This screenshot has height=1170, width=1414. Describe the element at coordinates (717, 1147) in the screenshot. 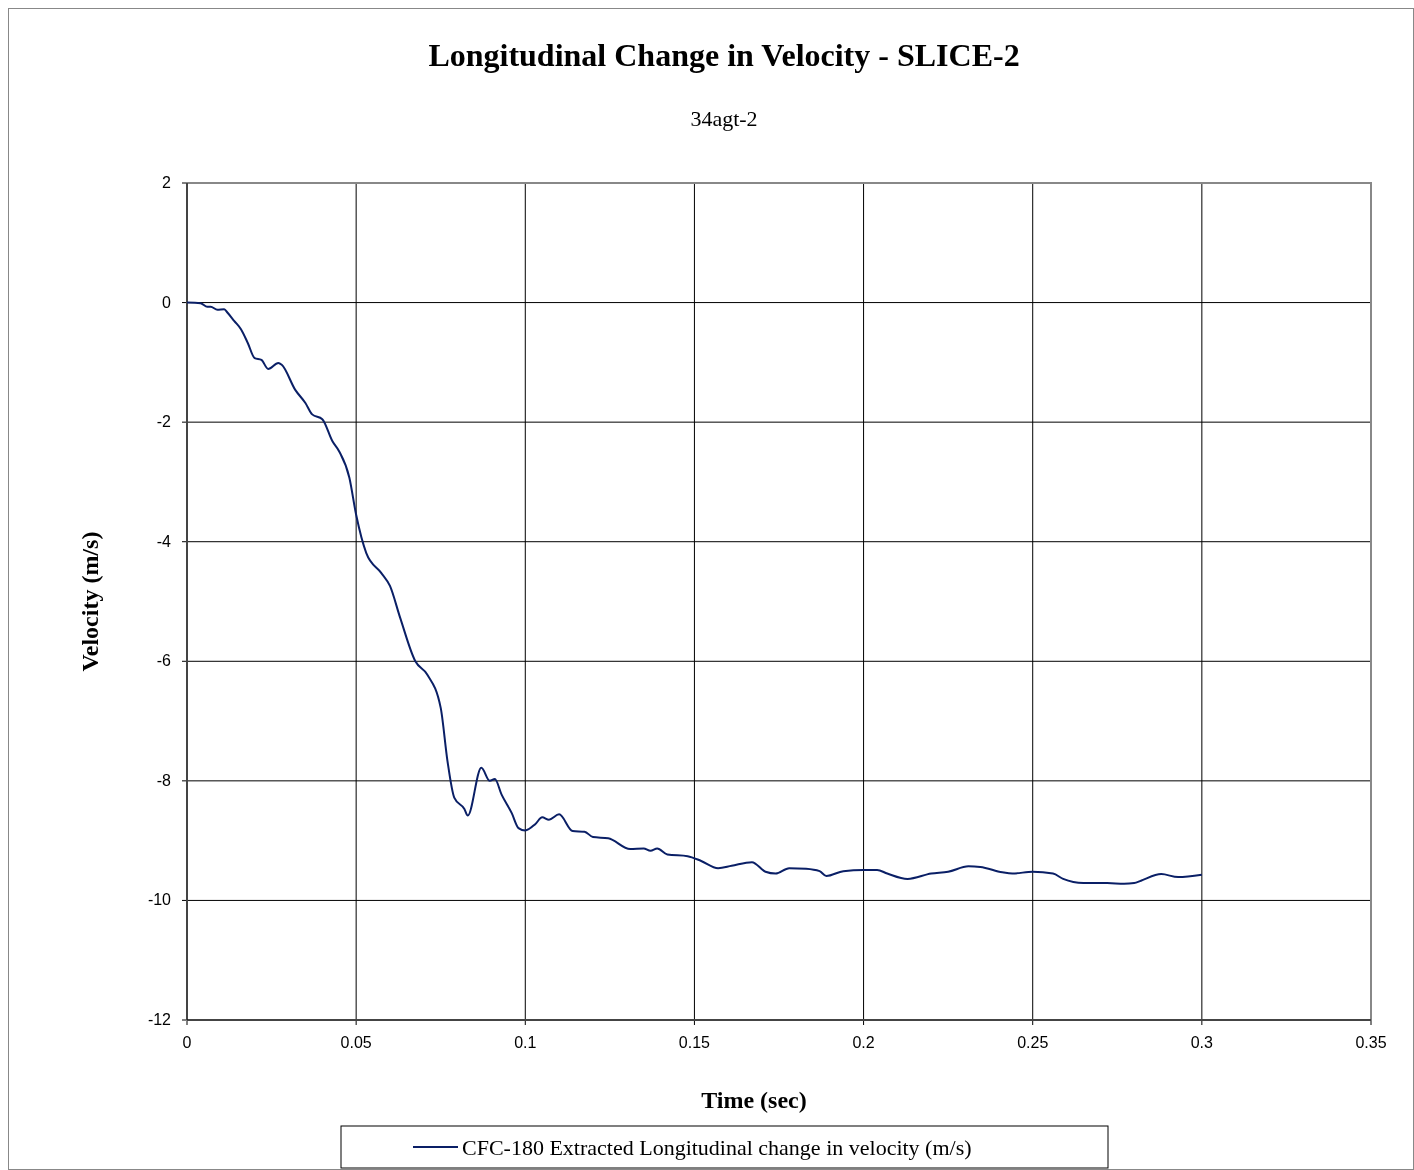

I see `legend-label: CFC-180 Extracted Longitudinal change in velocity (m/s)` at that location.